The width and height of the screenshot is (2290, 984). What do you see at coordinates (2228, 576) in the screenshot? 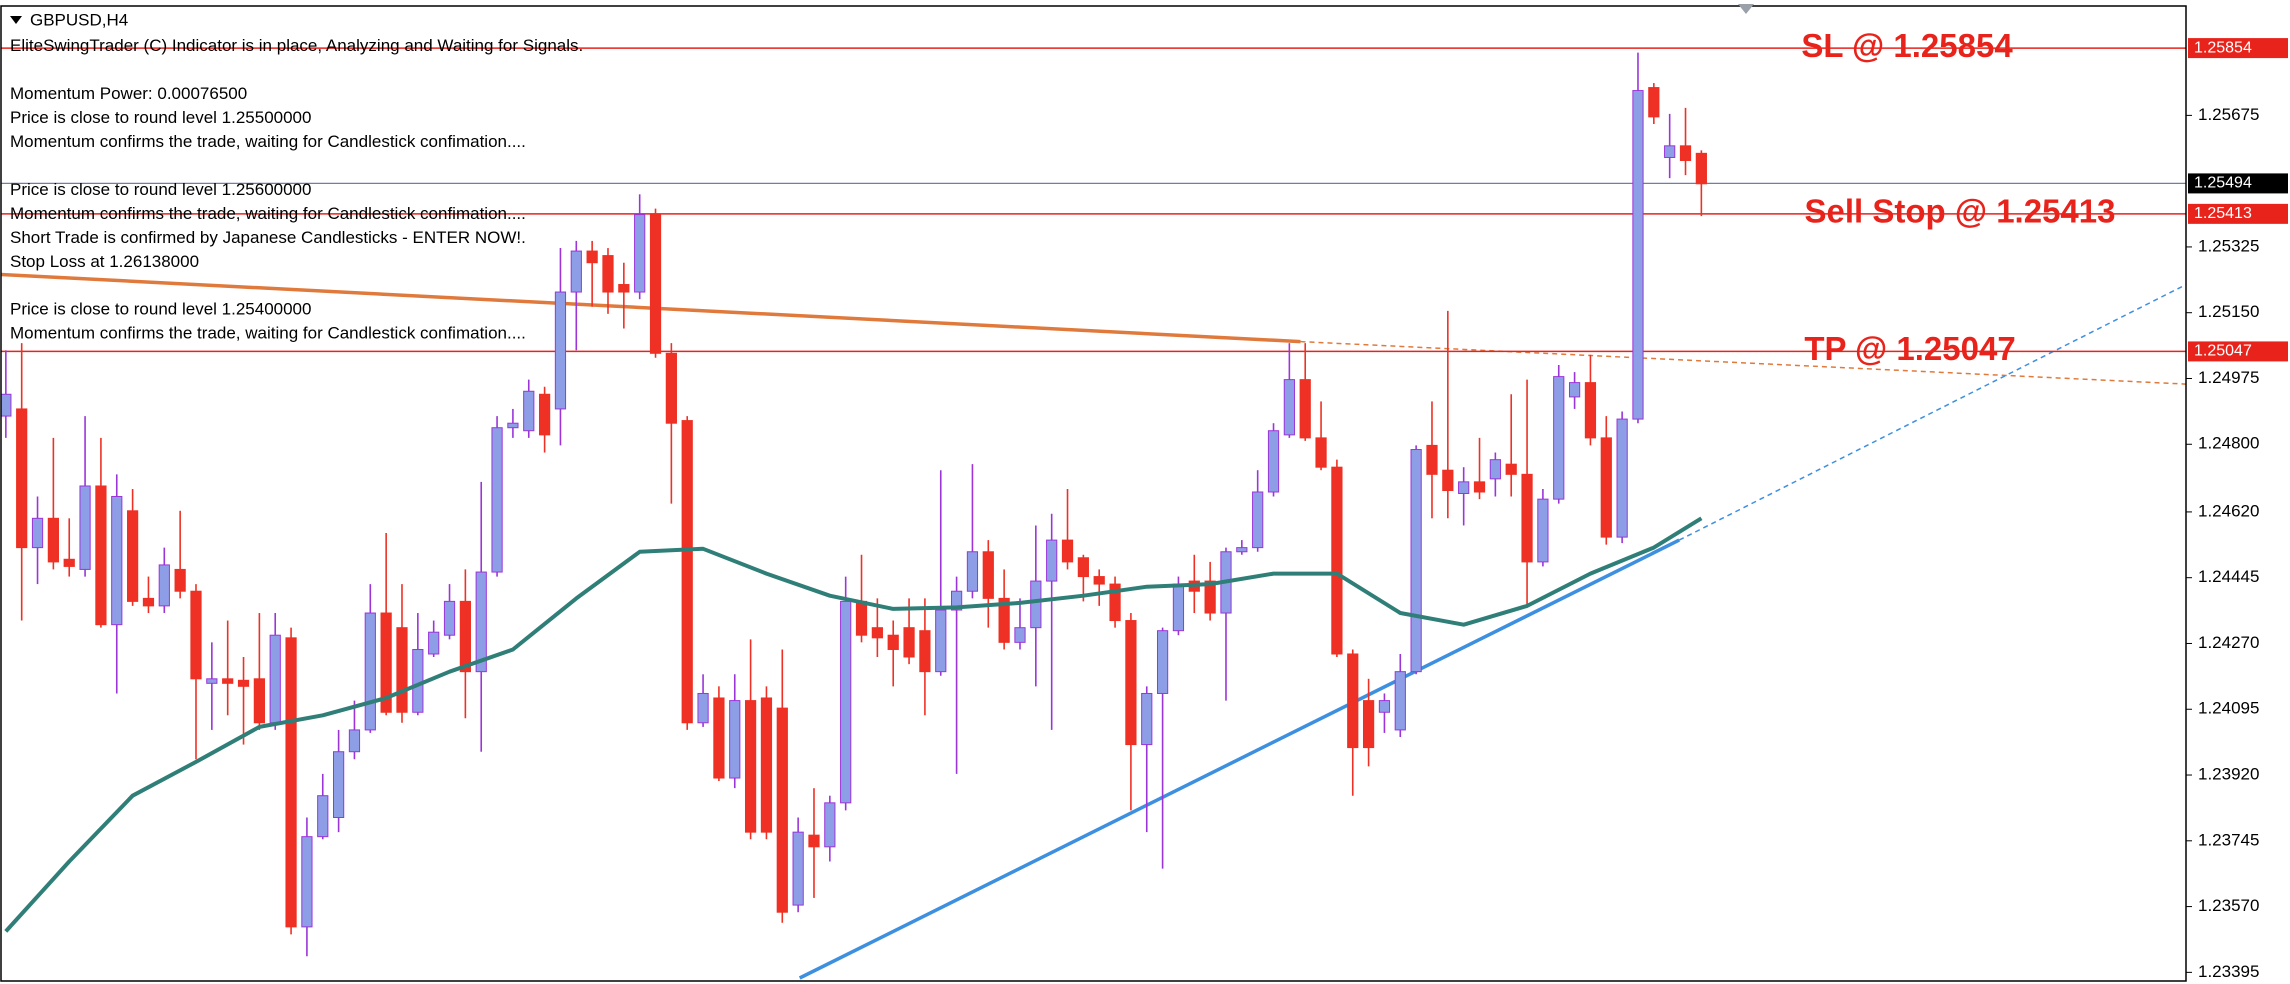
I see `y-tick-label: 1.24445` at bounding box center [2228, 576].